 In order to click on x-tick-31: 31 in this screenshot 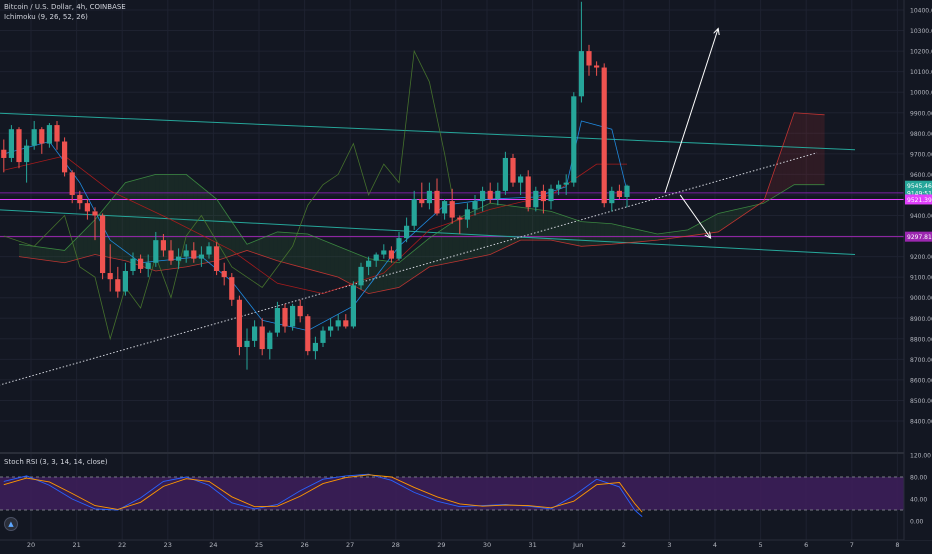, I will do `click(532, 545)`.